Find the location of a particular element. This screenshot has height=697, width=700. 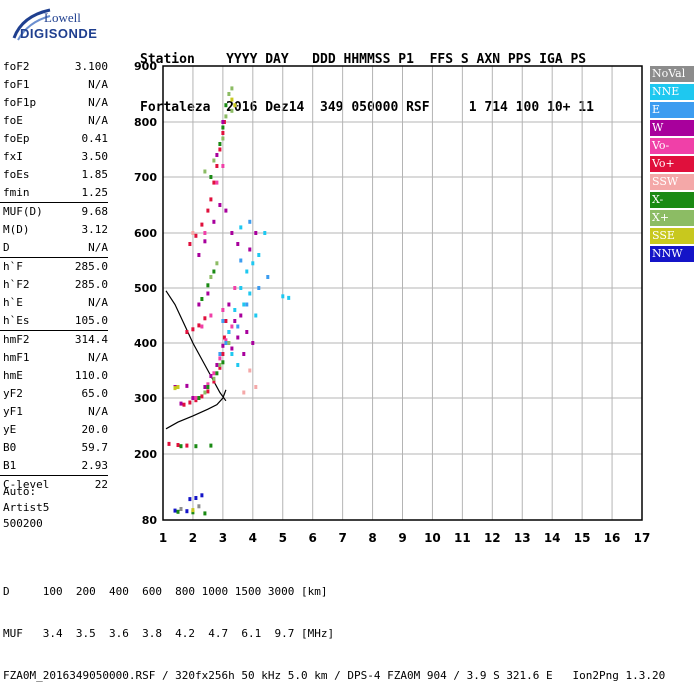

param-row: hmF1 N/A is located at coordinates (54, 358).